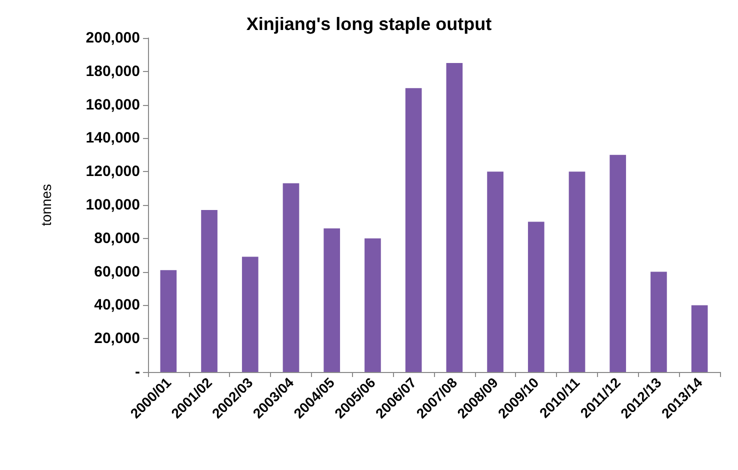 Image resolution: width=738 pixels, height=470 pixels. What do you see at coordinates (113, 38) in the screenshot?
I see `y-tick-label: 200,000` at bounding box center [113, 38].